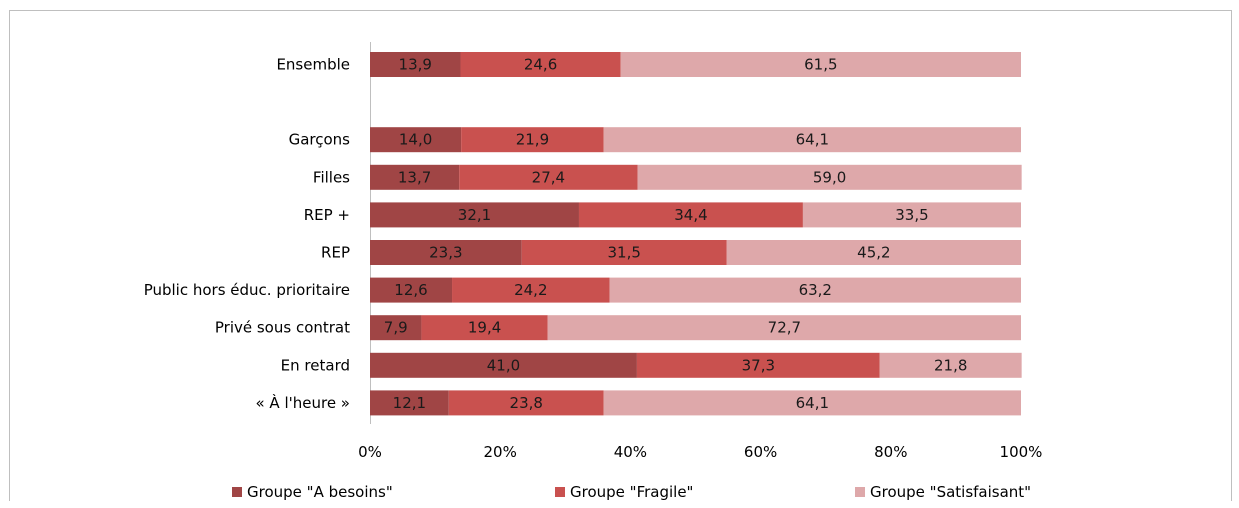 This screenshot has width=1239, height=508. What do you see at coordinates (313, 65) in the screenshot?
I see `category-label: Ensemble` at bounding box center [313, 65].